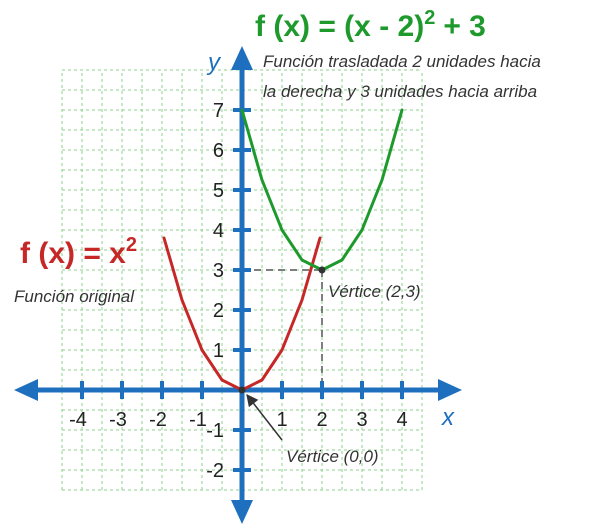  I want to click on x-axis-arrow-right, so click(450, 390).